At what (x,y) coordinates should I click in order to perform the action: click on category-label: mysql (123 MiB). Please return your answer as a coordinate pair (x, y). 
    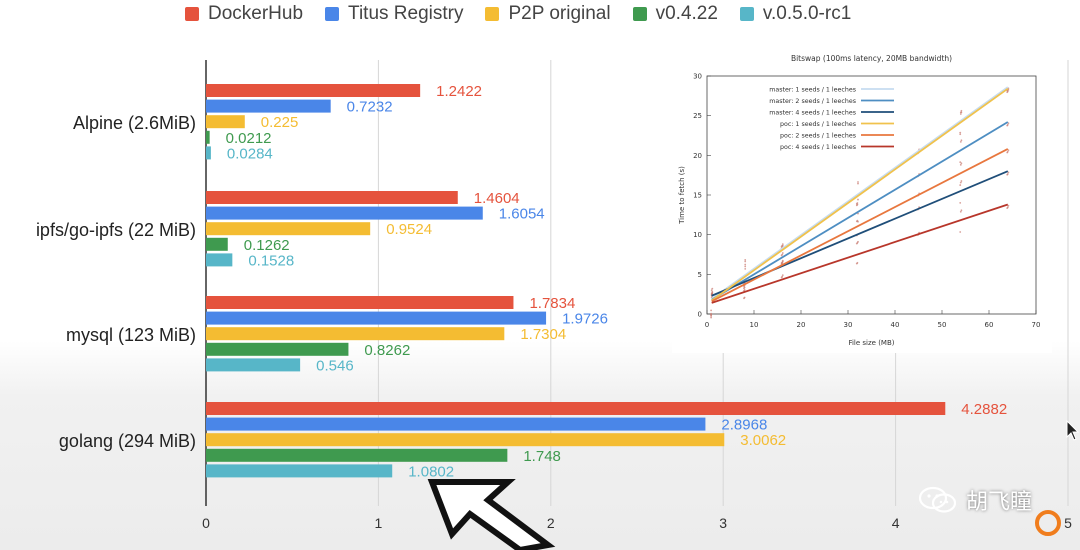
    Looking at the image, I should click on (131, 335).